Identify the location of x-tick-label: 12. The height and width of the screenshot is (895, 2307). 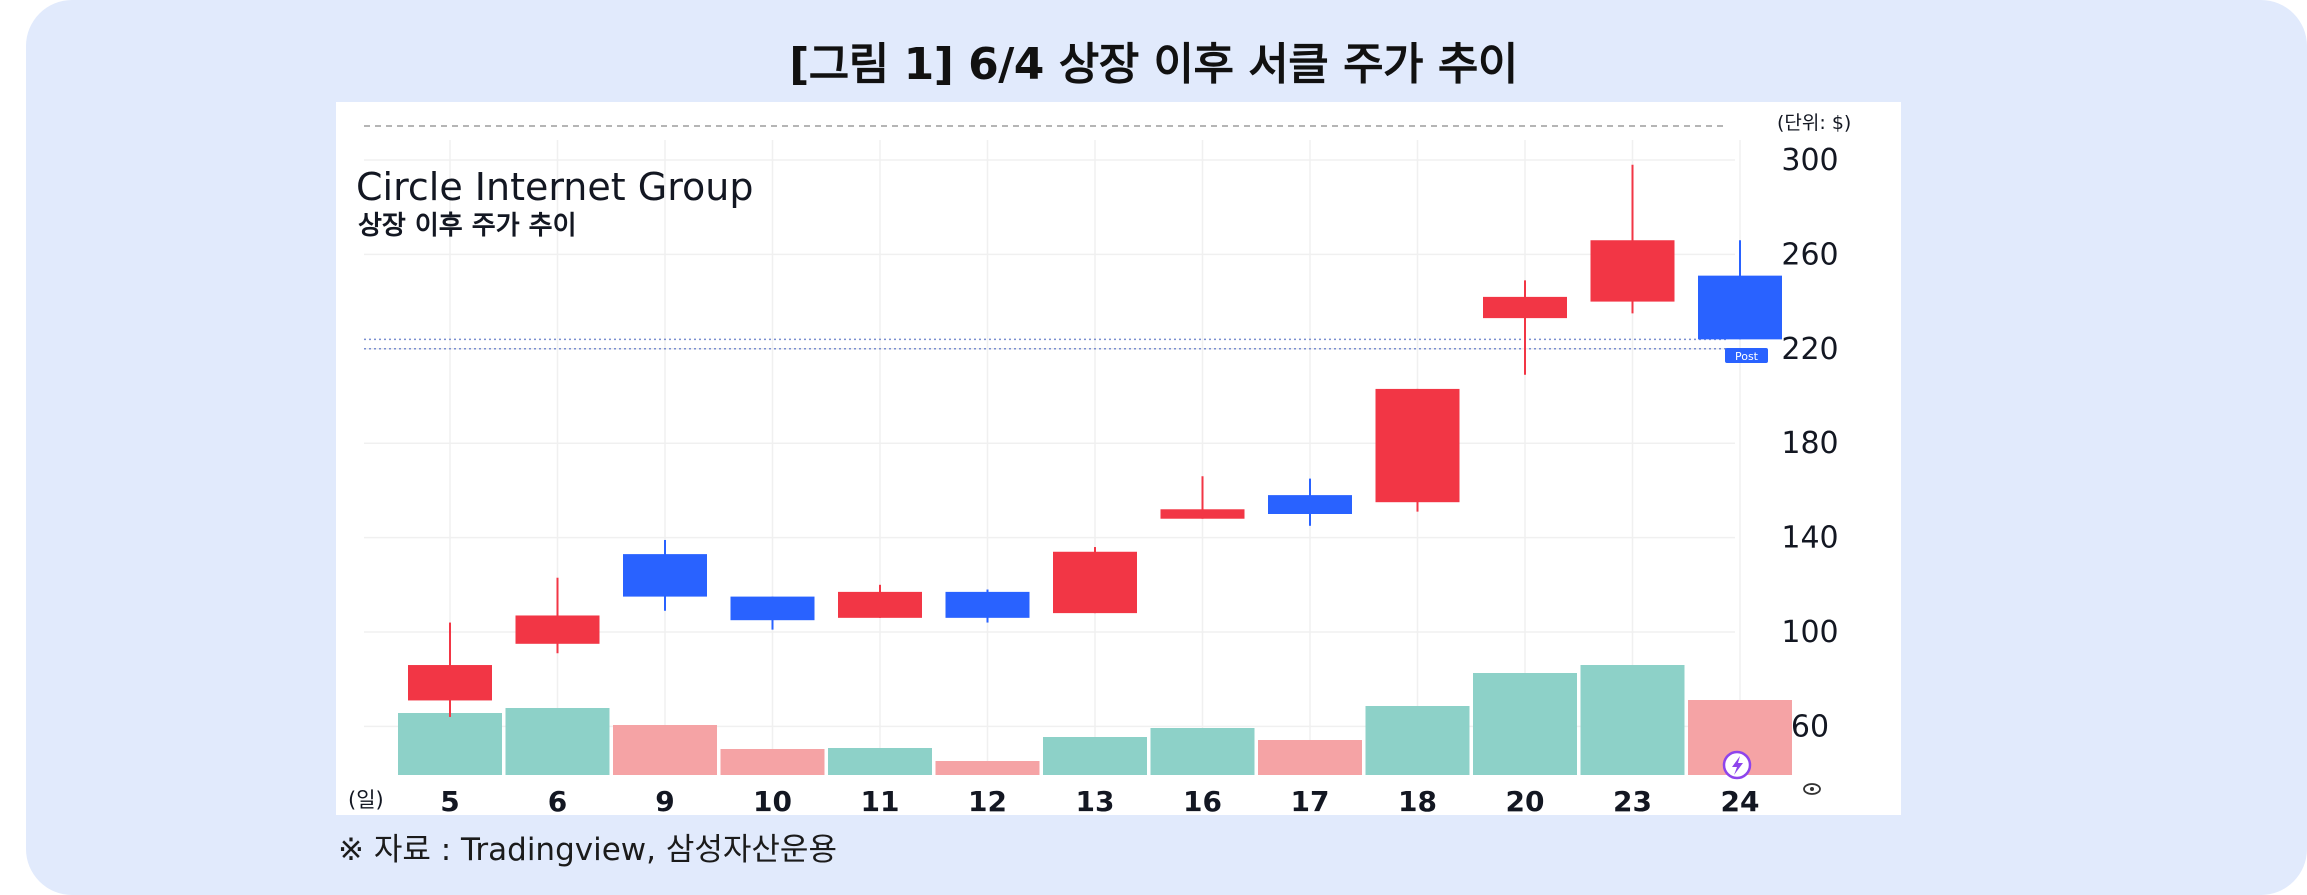
(987, 801).